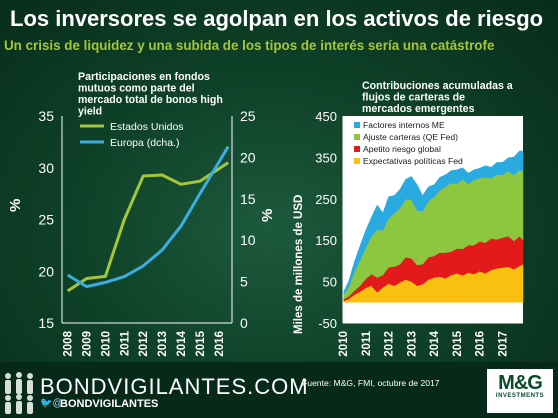  I want to click on left-chart-title-line: yield, so click(90, 112).